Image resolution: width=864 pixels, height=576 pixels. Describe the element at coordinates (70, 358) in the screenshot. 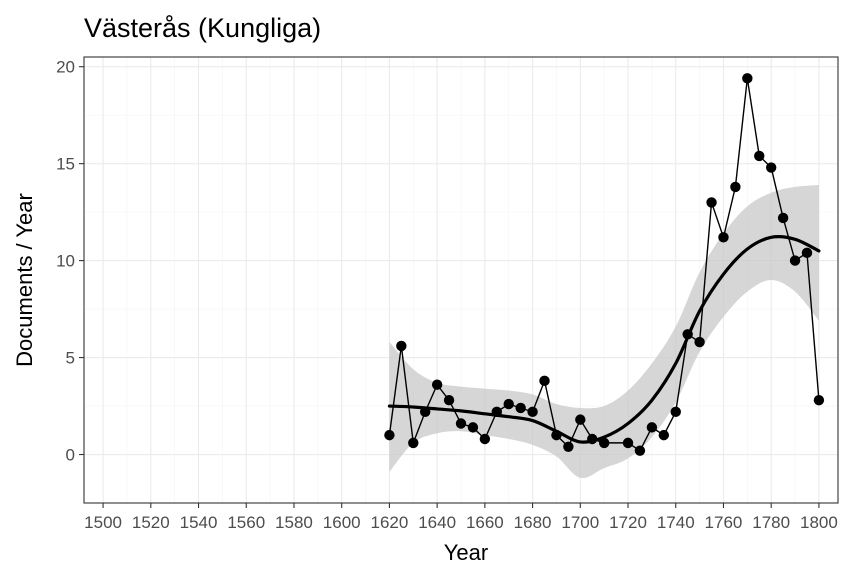

I see `y-tick-label: 5` at that location.